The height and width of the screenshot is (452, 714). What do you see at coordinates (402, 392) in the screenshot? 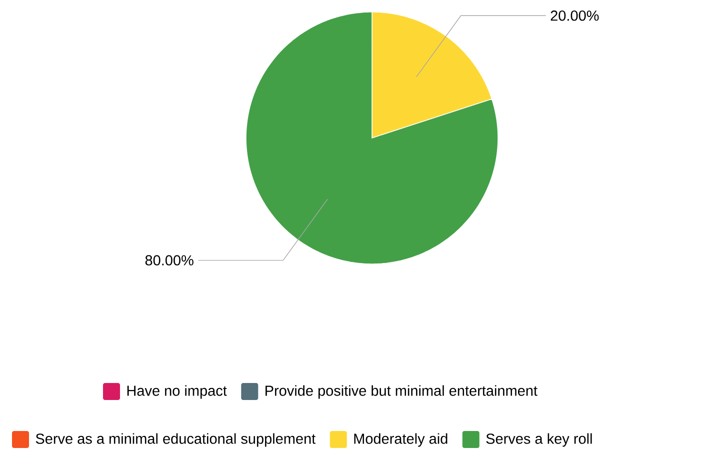
I see `legend-label: Provide positive but minimal entertainment` at bounding box center [402, 392].